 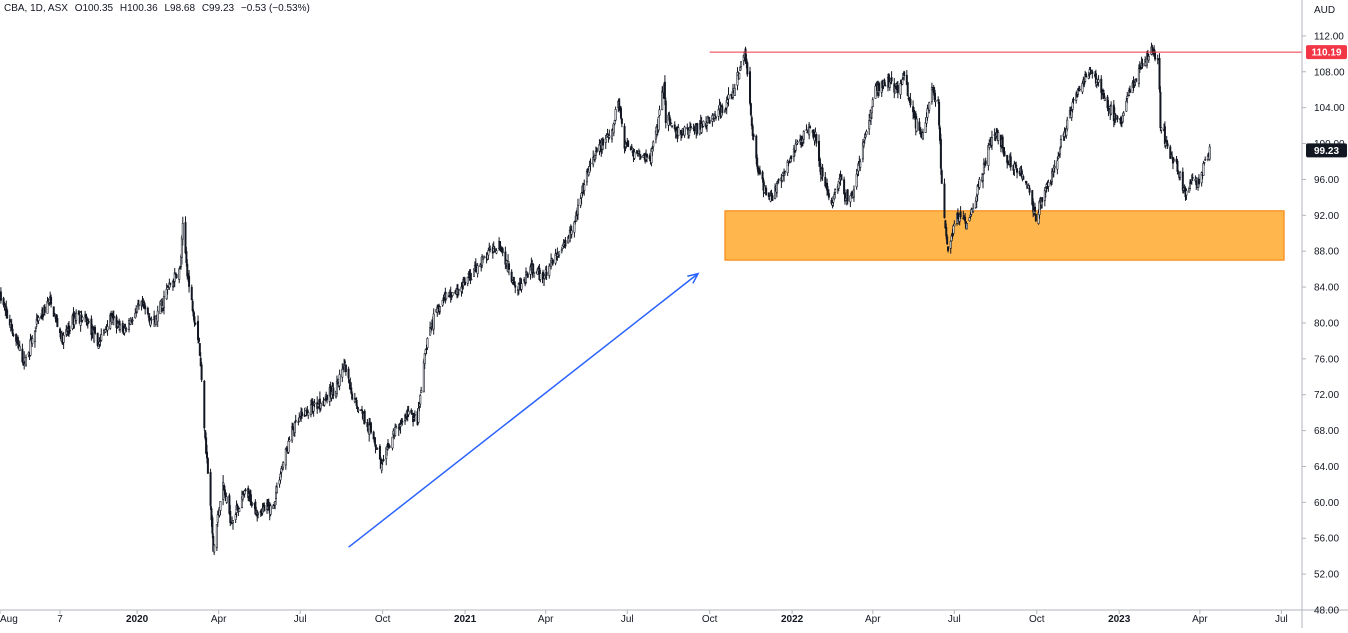 What do you see at coordinates (1326, 611) in the screenshot?
I see `y-tick-label: 48.00` at bounding box center [1326, 611].